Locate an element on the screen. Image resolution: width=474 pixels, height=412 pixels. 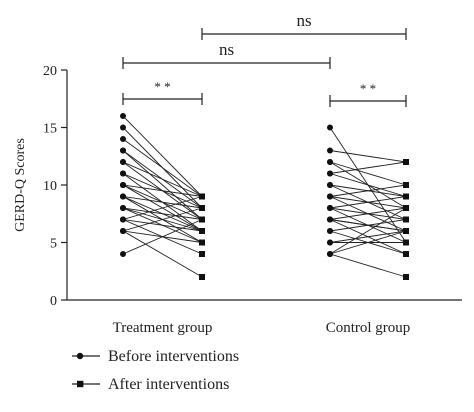
y-axis-label: GERD-Q Scores is located at coordinates (20, 185).